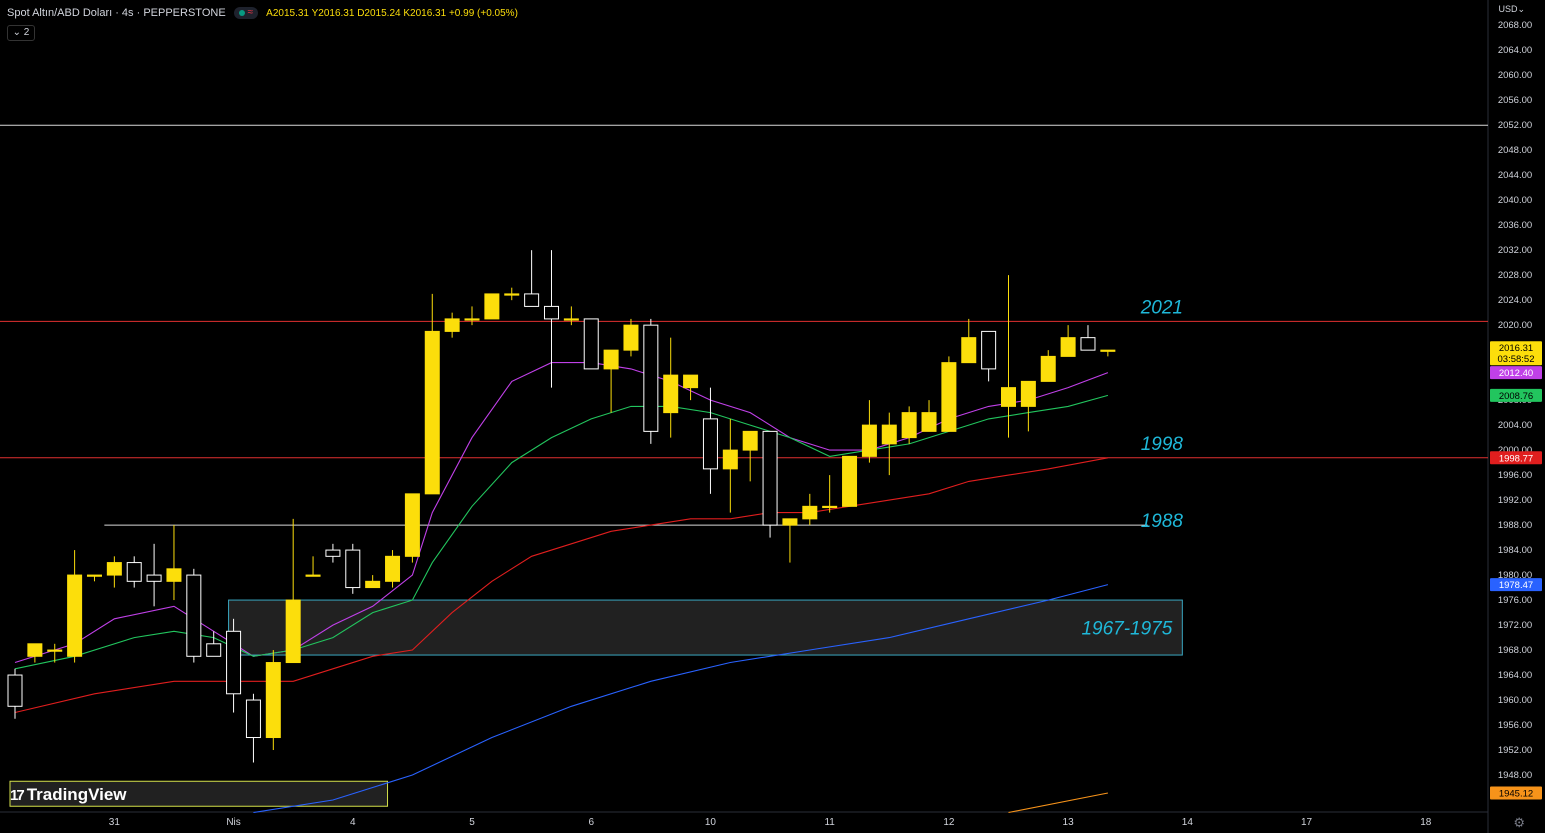  Describe the element at coordinates (68, 795) in the screenshot. I see `tradingview-logo: 17 TradingView` at that location.